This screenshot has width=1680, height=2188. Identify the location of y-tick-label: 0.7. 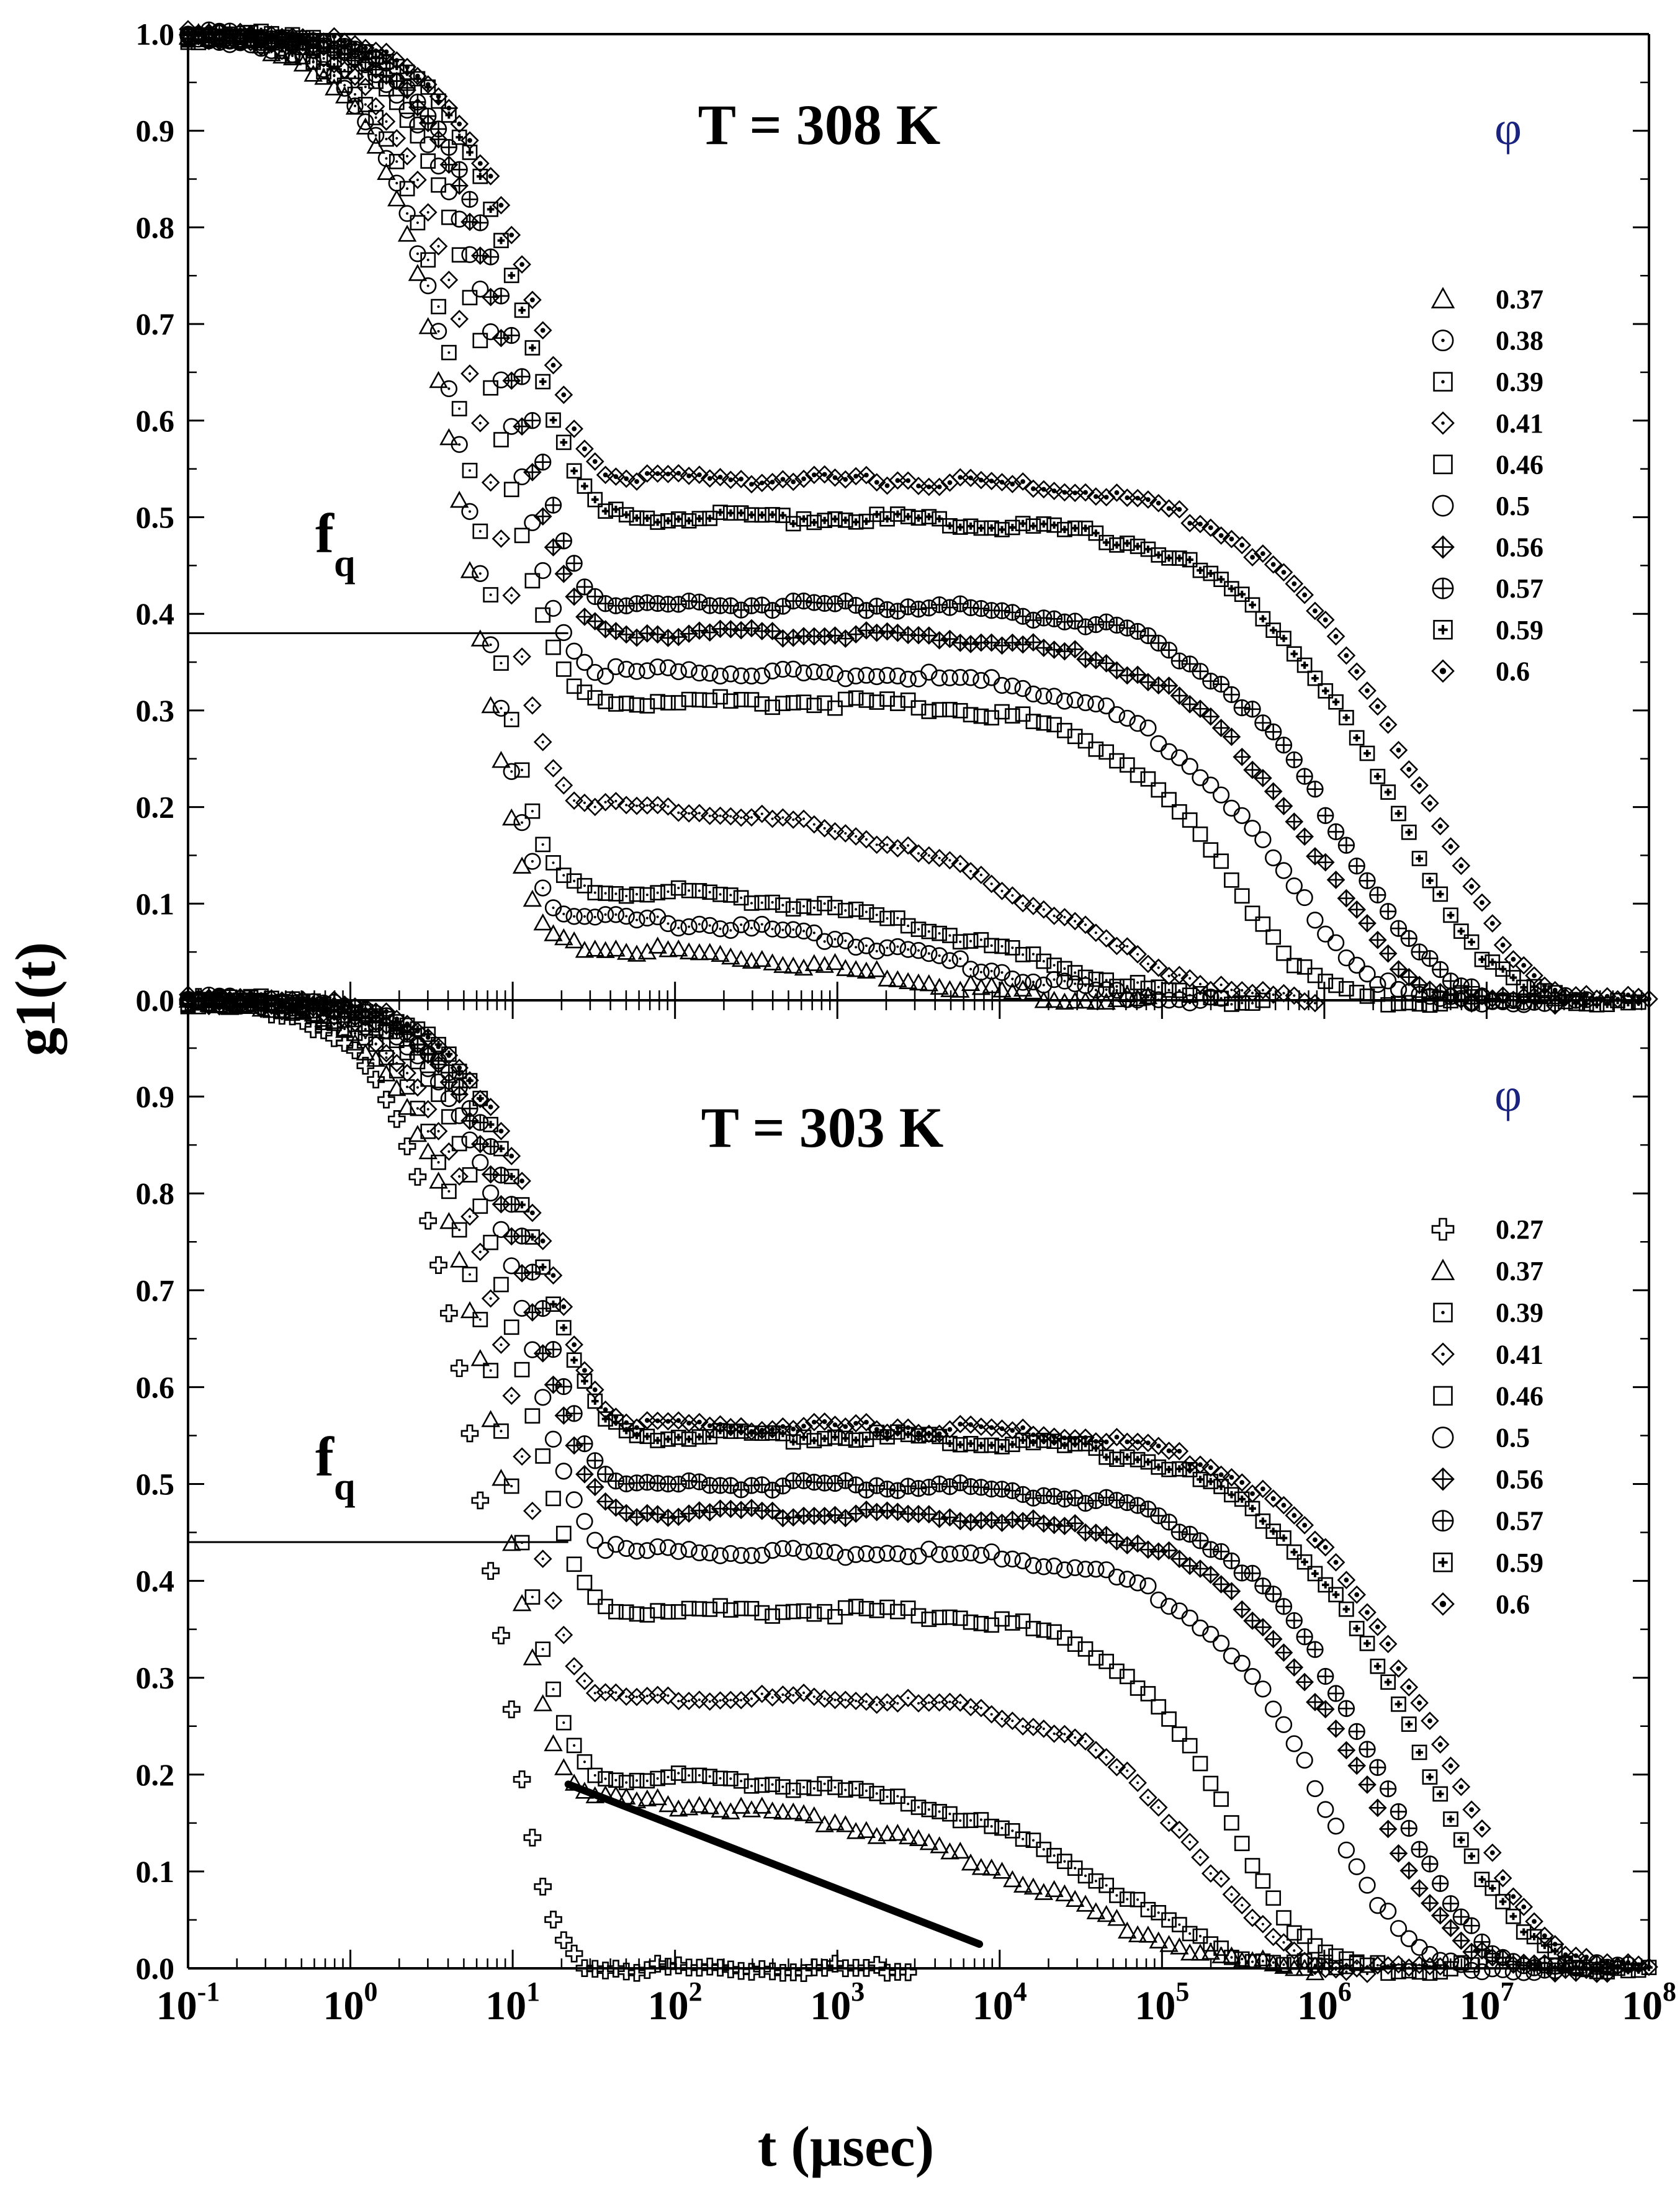
(155, 1290).